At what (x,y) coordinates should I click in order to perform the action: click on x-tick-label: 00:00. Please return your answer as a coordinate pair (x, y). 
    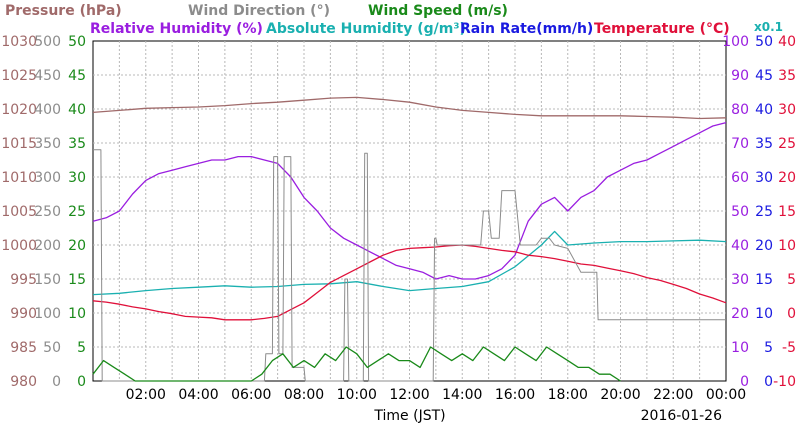
    Looking at the image, I should click on (726, 395).